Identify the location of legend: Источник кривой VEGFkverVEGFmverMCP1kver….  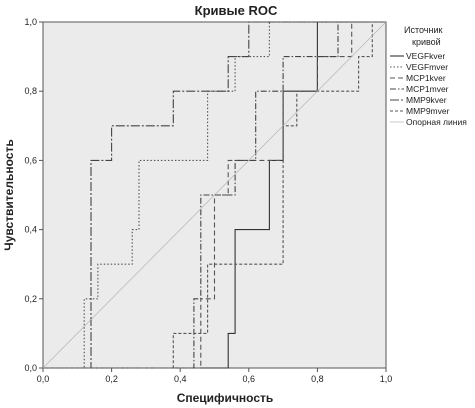
(428, 76).